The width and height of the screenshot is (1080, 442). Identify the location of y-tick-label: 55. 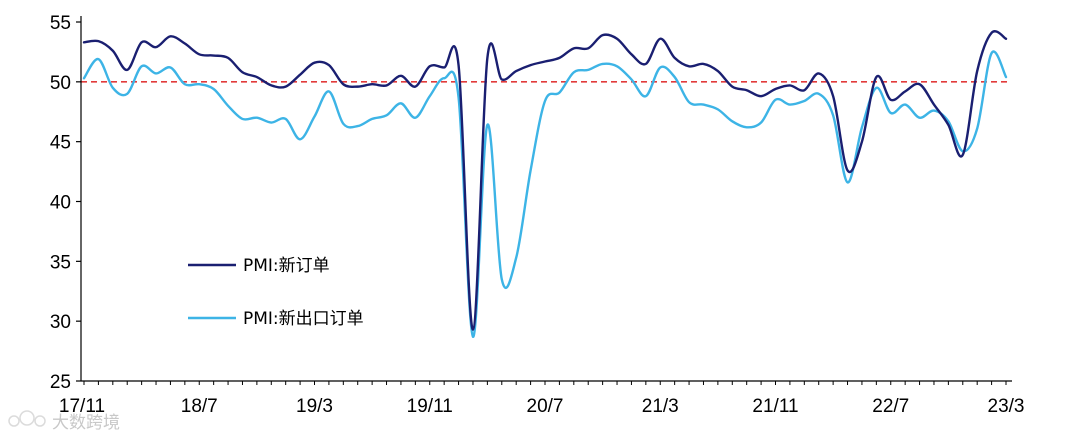
(60, 23).